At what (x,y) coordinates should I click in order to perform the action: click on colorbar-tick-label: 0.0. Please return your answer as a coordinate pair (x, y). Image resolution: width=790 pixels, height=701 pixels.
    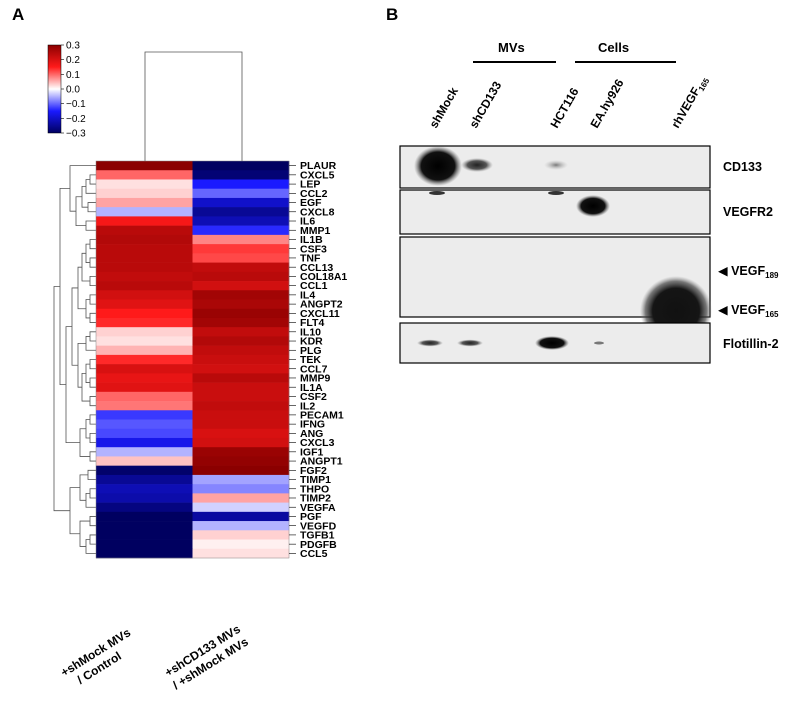
    Looking at the image, I should click on (73, 90).